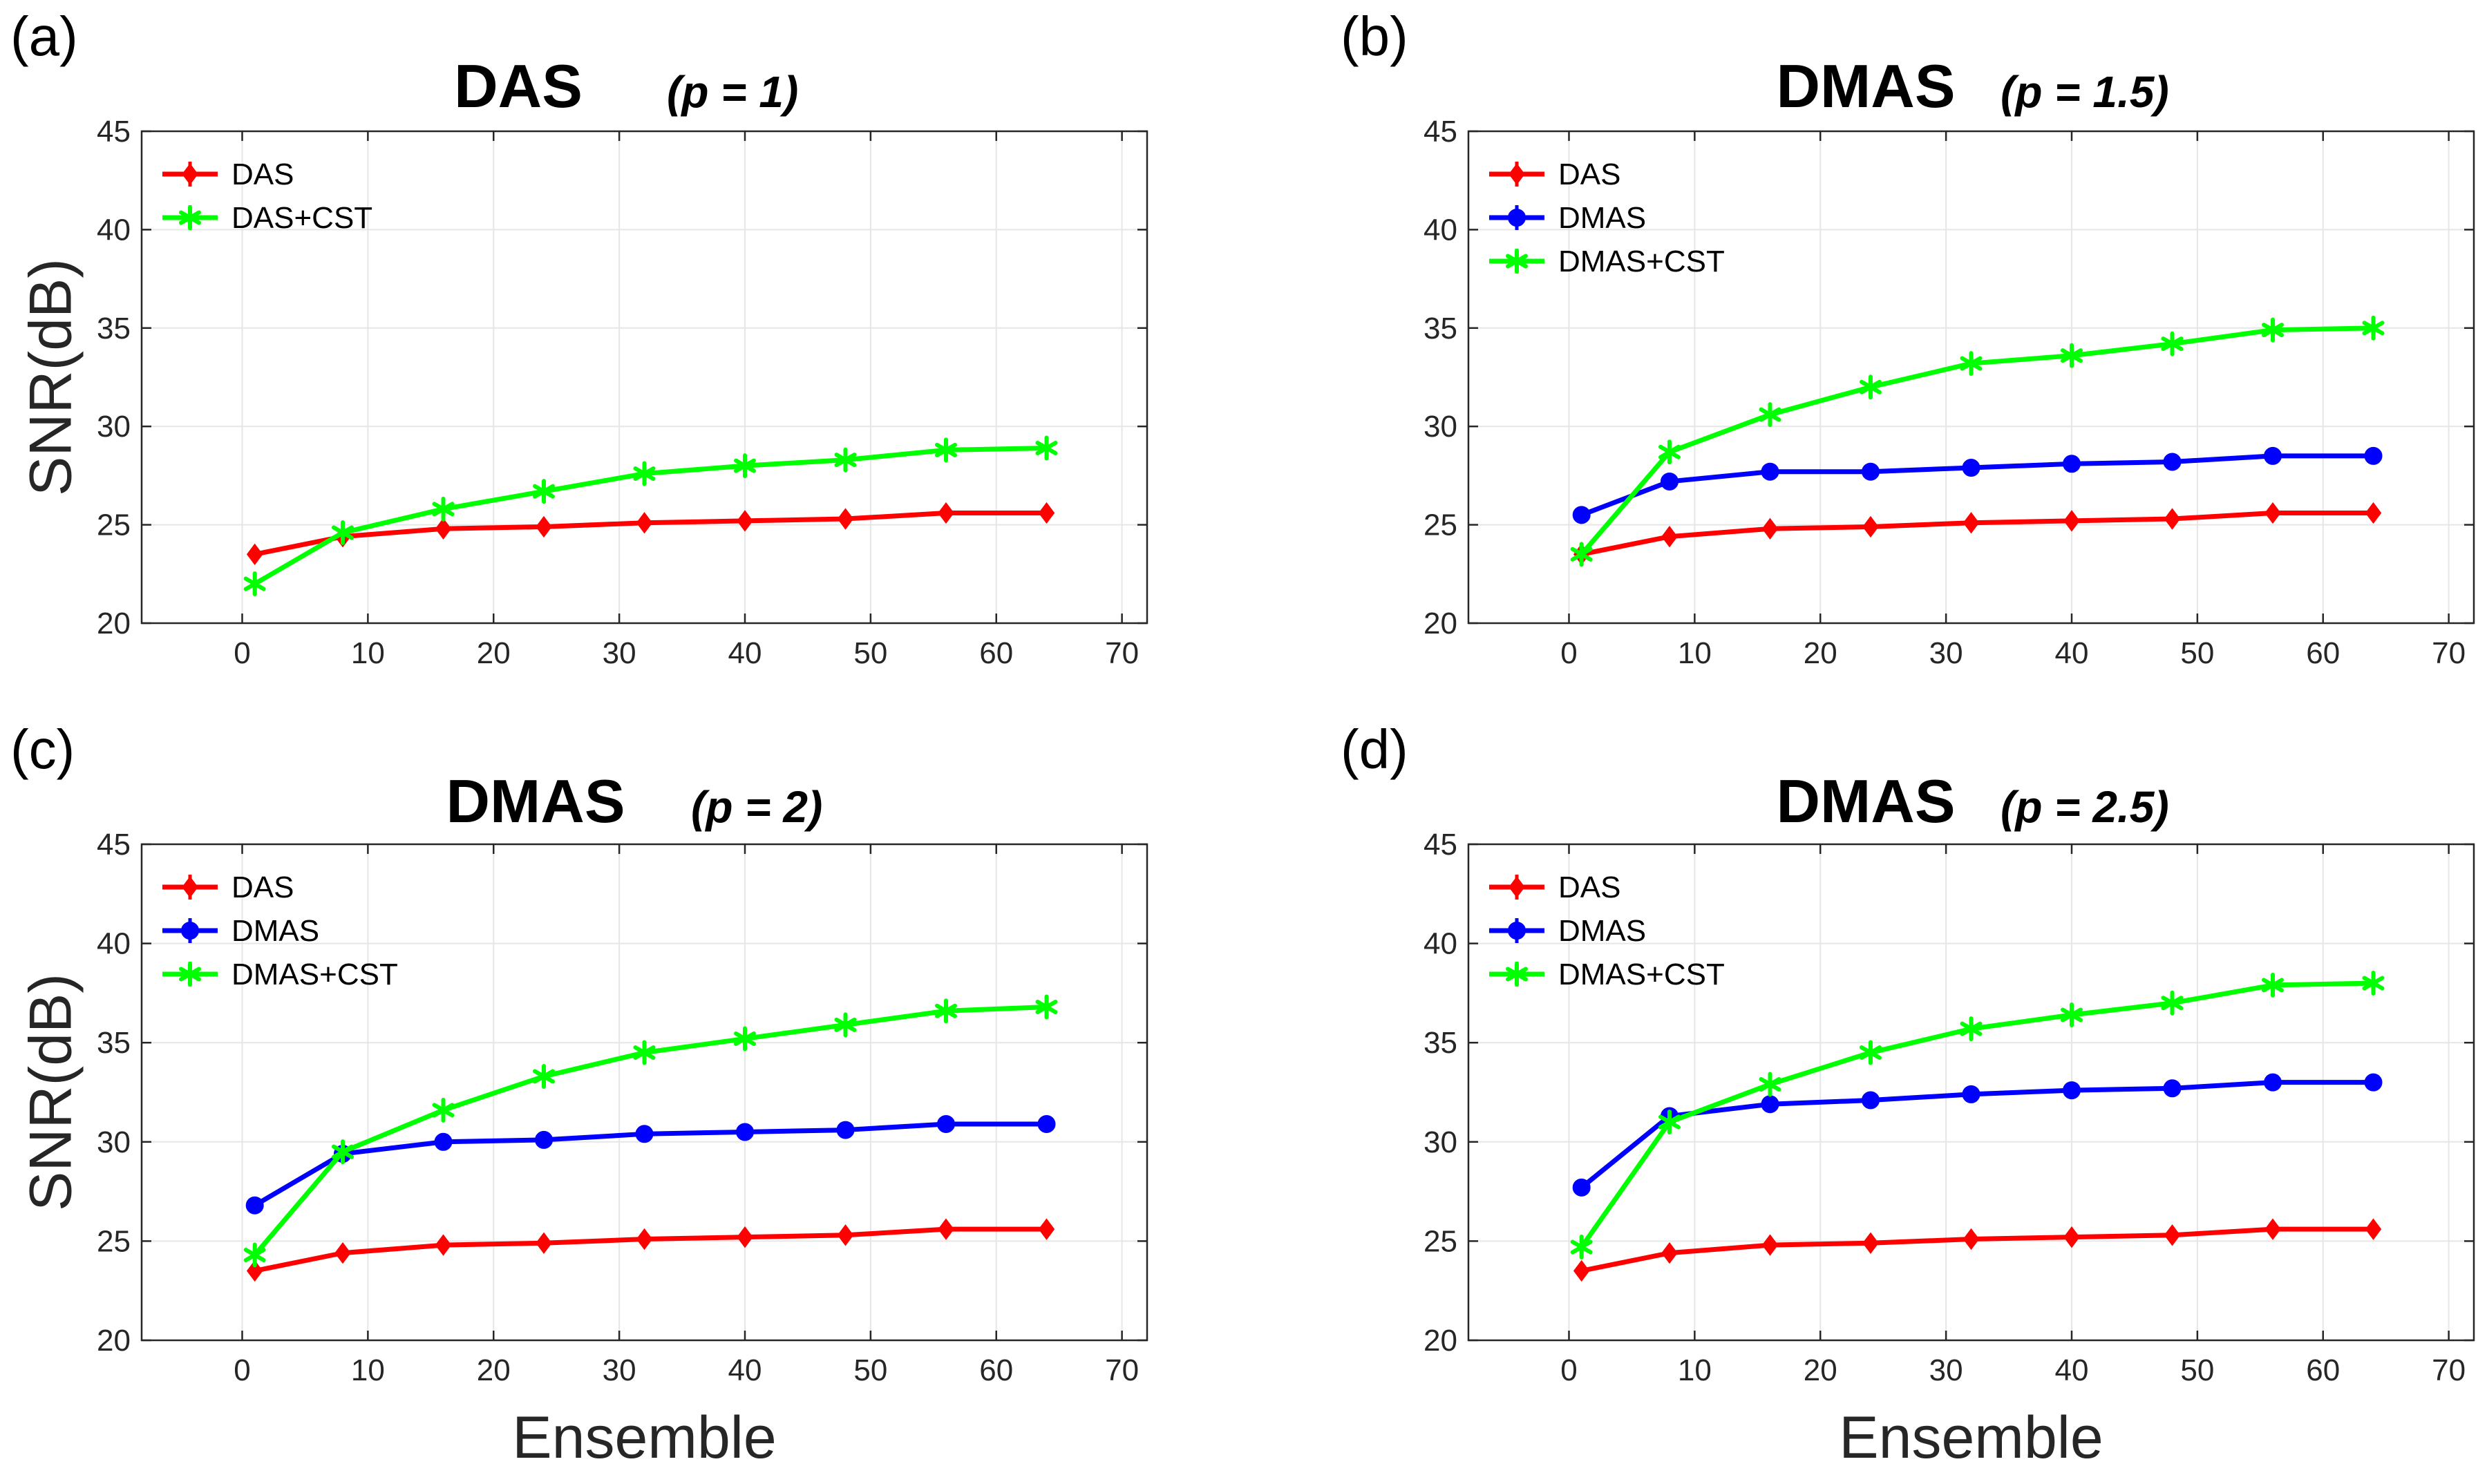  Describe the element at coordinates (1440, 1241) in the screenshot. I see `y-tick-label: 25` at that location.